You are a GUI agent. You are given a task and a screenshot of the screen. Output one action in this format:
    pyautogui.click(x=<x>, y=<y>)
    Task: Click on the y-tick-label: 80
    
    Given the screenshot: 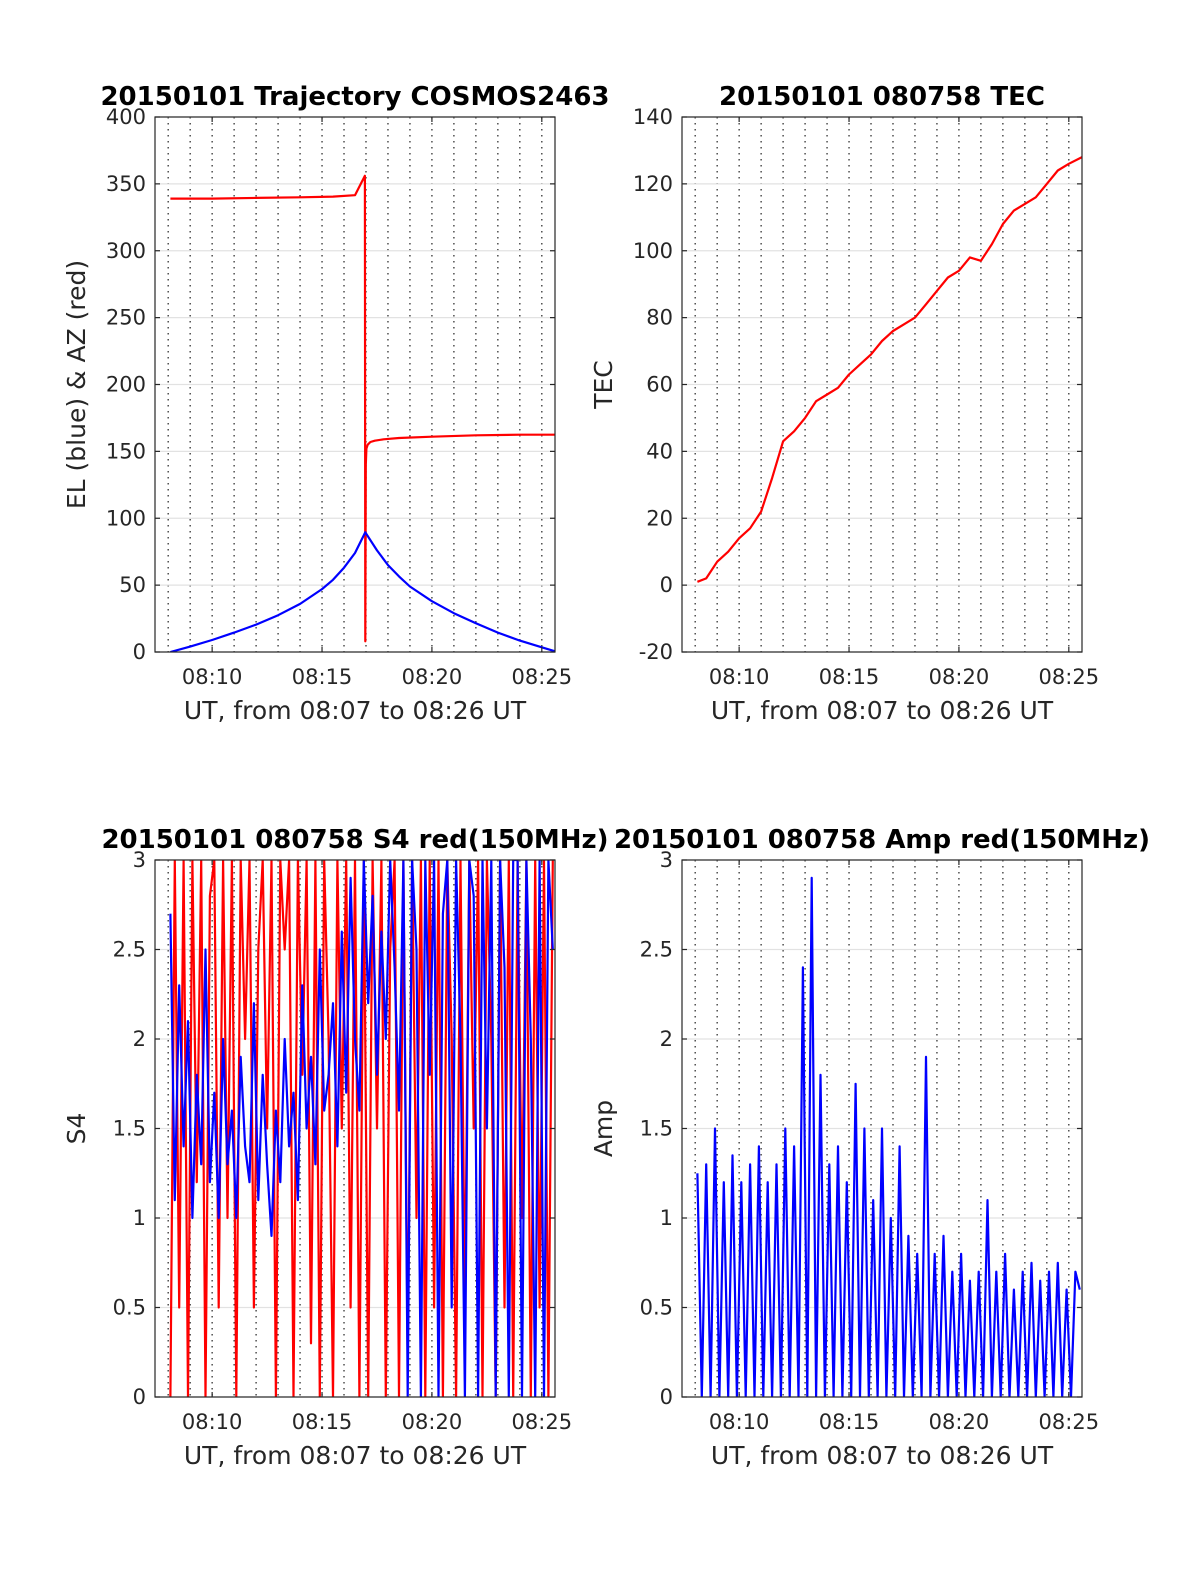 What is the action you would take?
    pyautogui.click(x=659, y=318)
    